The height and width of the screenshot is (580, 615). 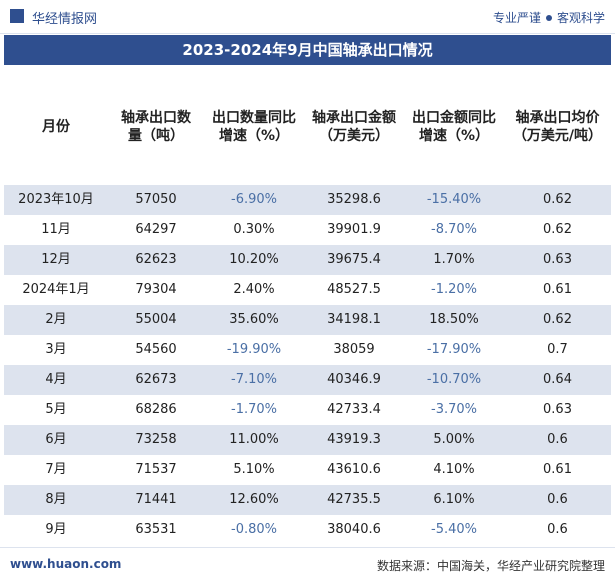 I want to click on table-cell: 34198.1, so click(x=354, y=319).